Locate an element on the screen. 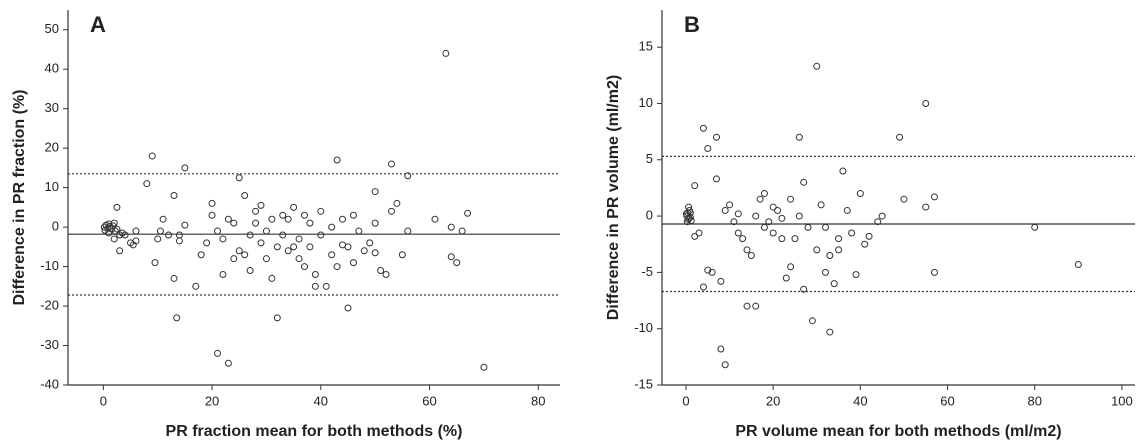 This screenshot has width=1138, height=444. y-tick-label: -20 is located at coordinates (49, 304).